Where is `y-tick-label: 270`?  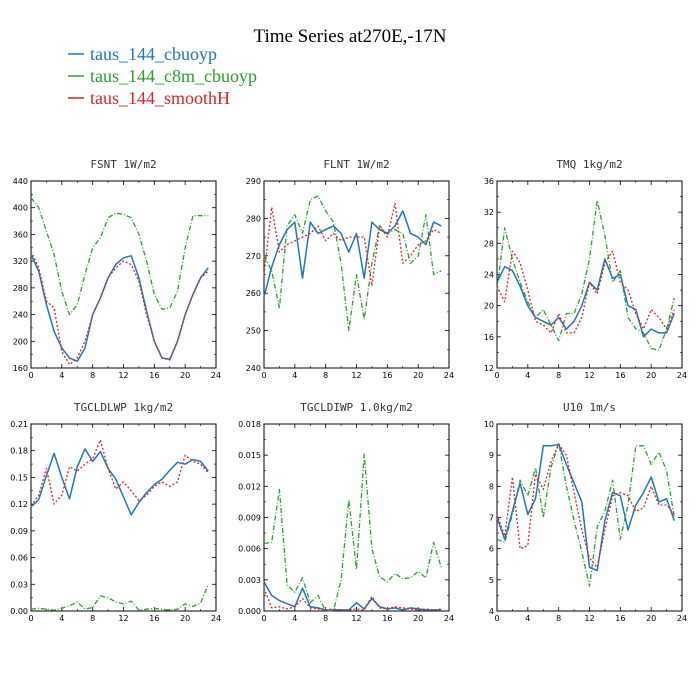 y-tick-label: 270 is located at coordinates (253, 256).